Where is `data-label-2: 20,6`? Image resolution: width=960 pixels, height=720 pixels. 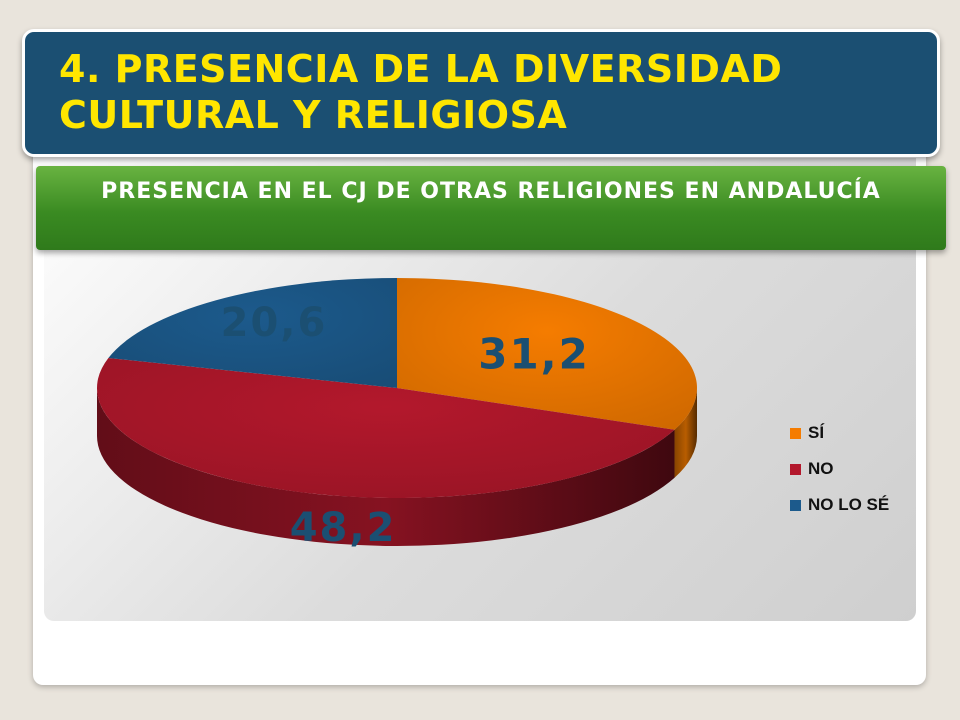
data-label-2: 20,6 is located at coordinates (274, 323).